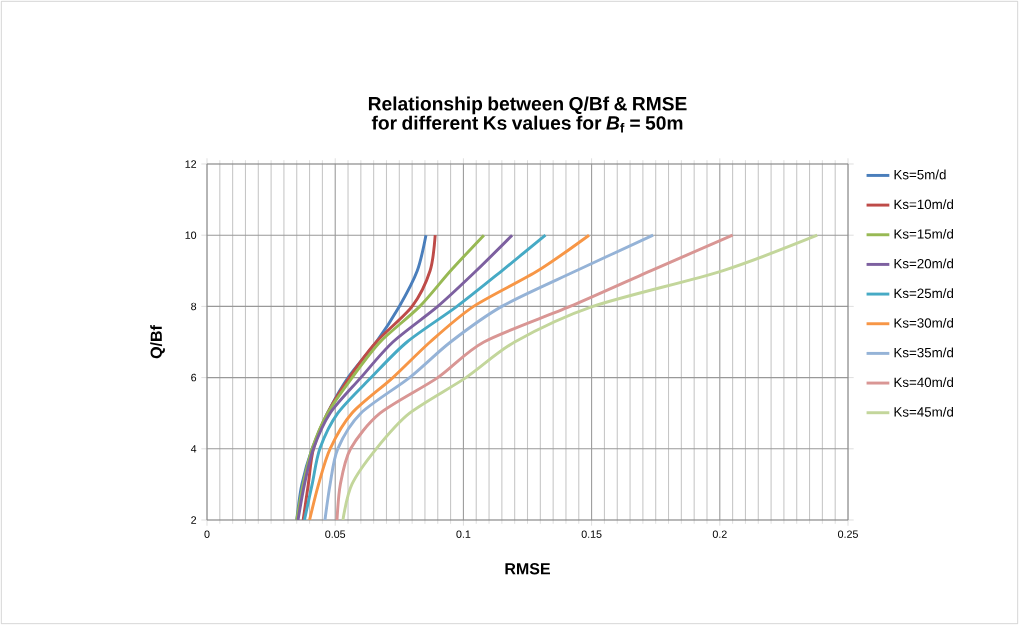  What do you see at coordinates (194, 377) in the screenshot?
I see `y-tick-label: 6` at bounding box center [194, 377].